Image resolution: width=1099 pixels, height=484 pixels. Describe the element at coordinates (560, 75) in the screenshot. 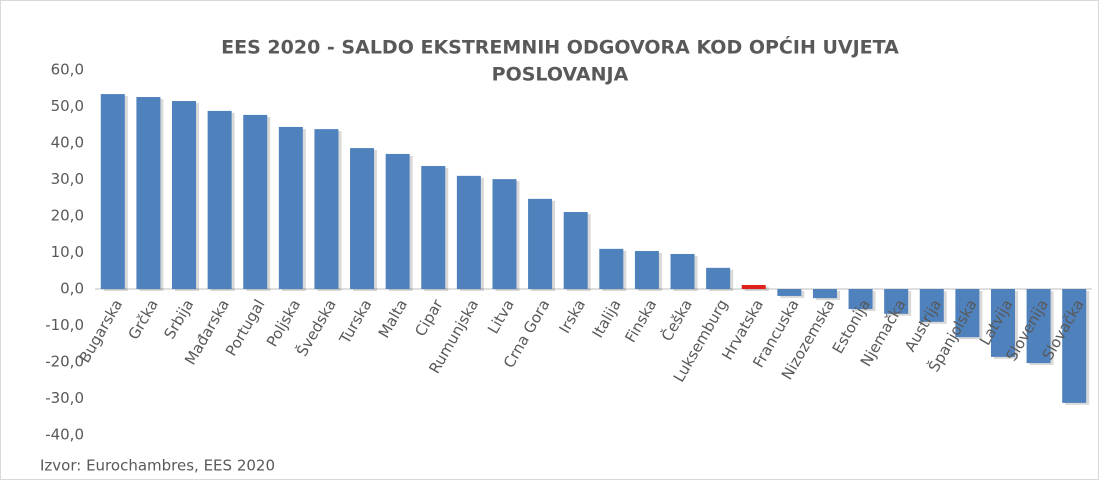

I see `chart-title: POSLOVANJA` at that location.